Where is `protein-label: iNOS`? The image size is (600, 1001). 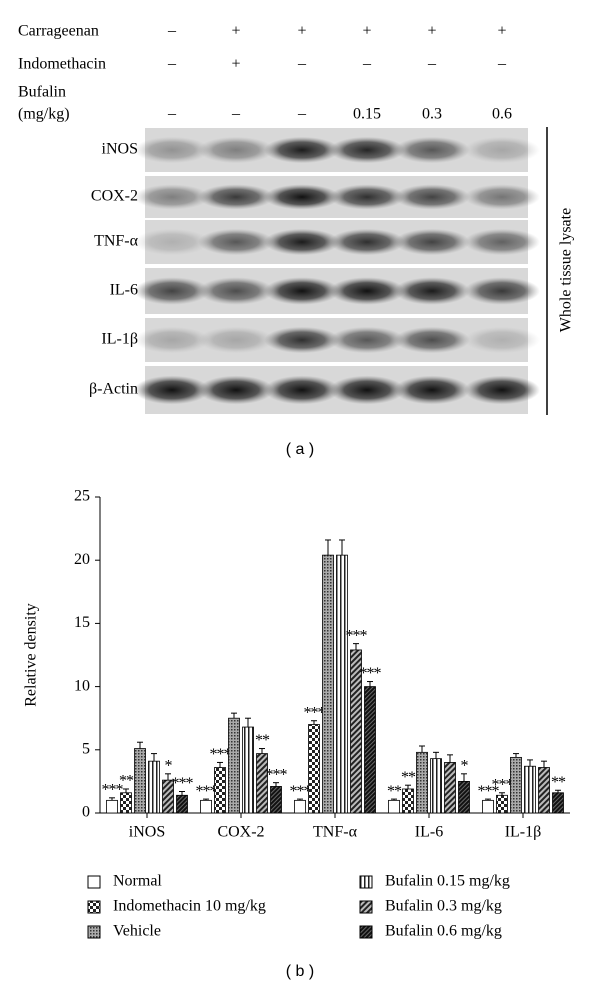
protein-label: iNOS is located at coordinates (120, 149).